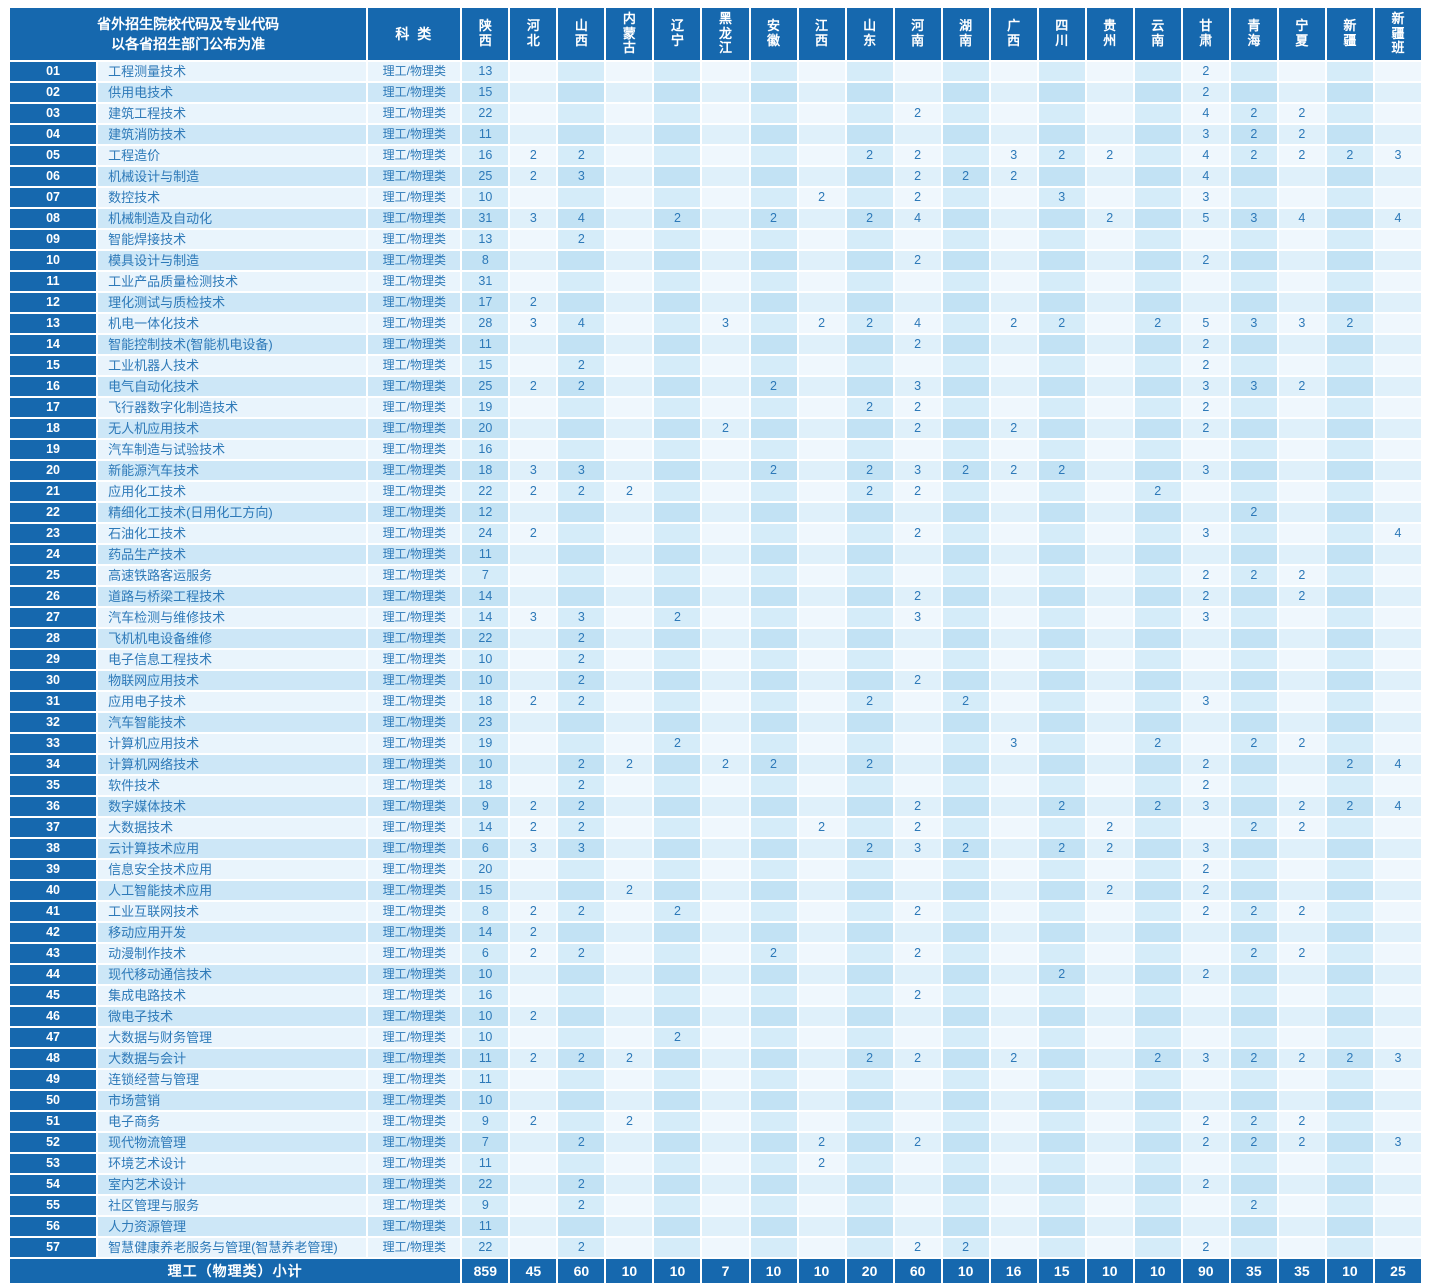 This screenshot has height=1285, width=1431. Describe the element at coordinates (485, 869) in the screenshot. I see `enrollment-cell: 20` at that location.